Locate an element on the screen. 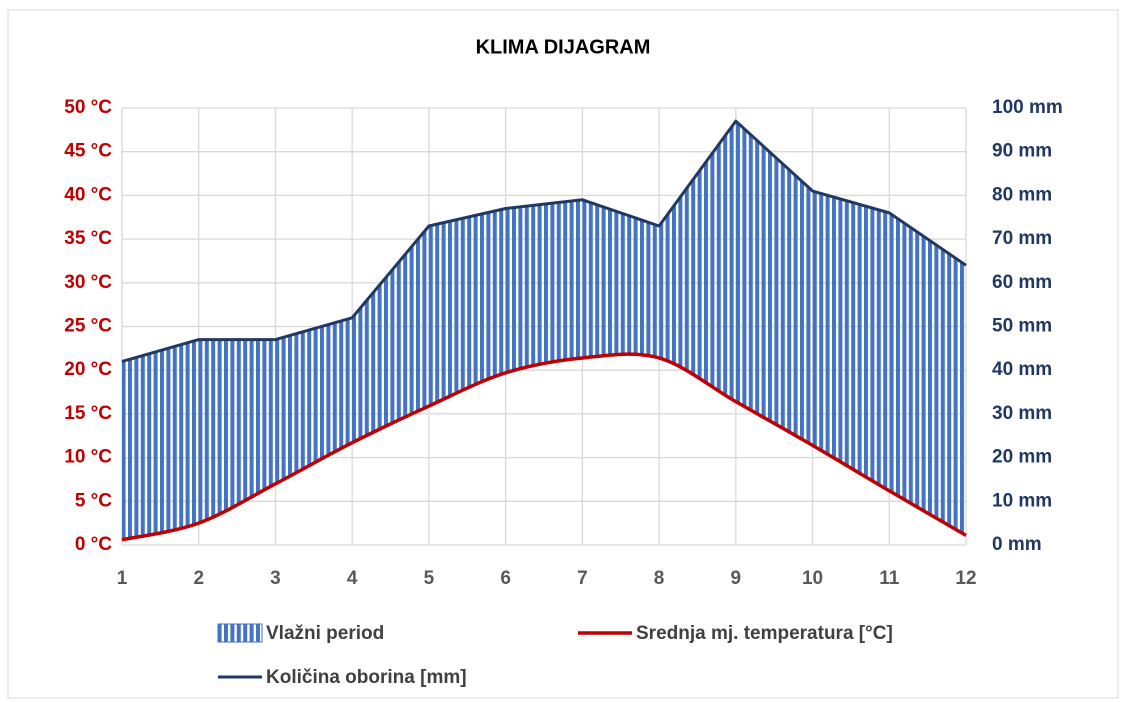 The image size is (1126, 702). legend-swatch is located at coordinates (240, 633).